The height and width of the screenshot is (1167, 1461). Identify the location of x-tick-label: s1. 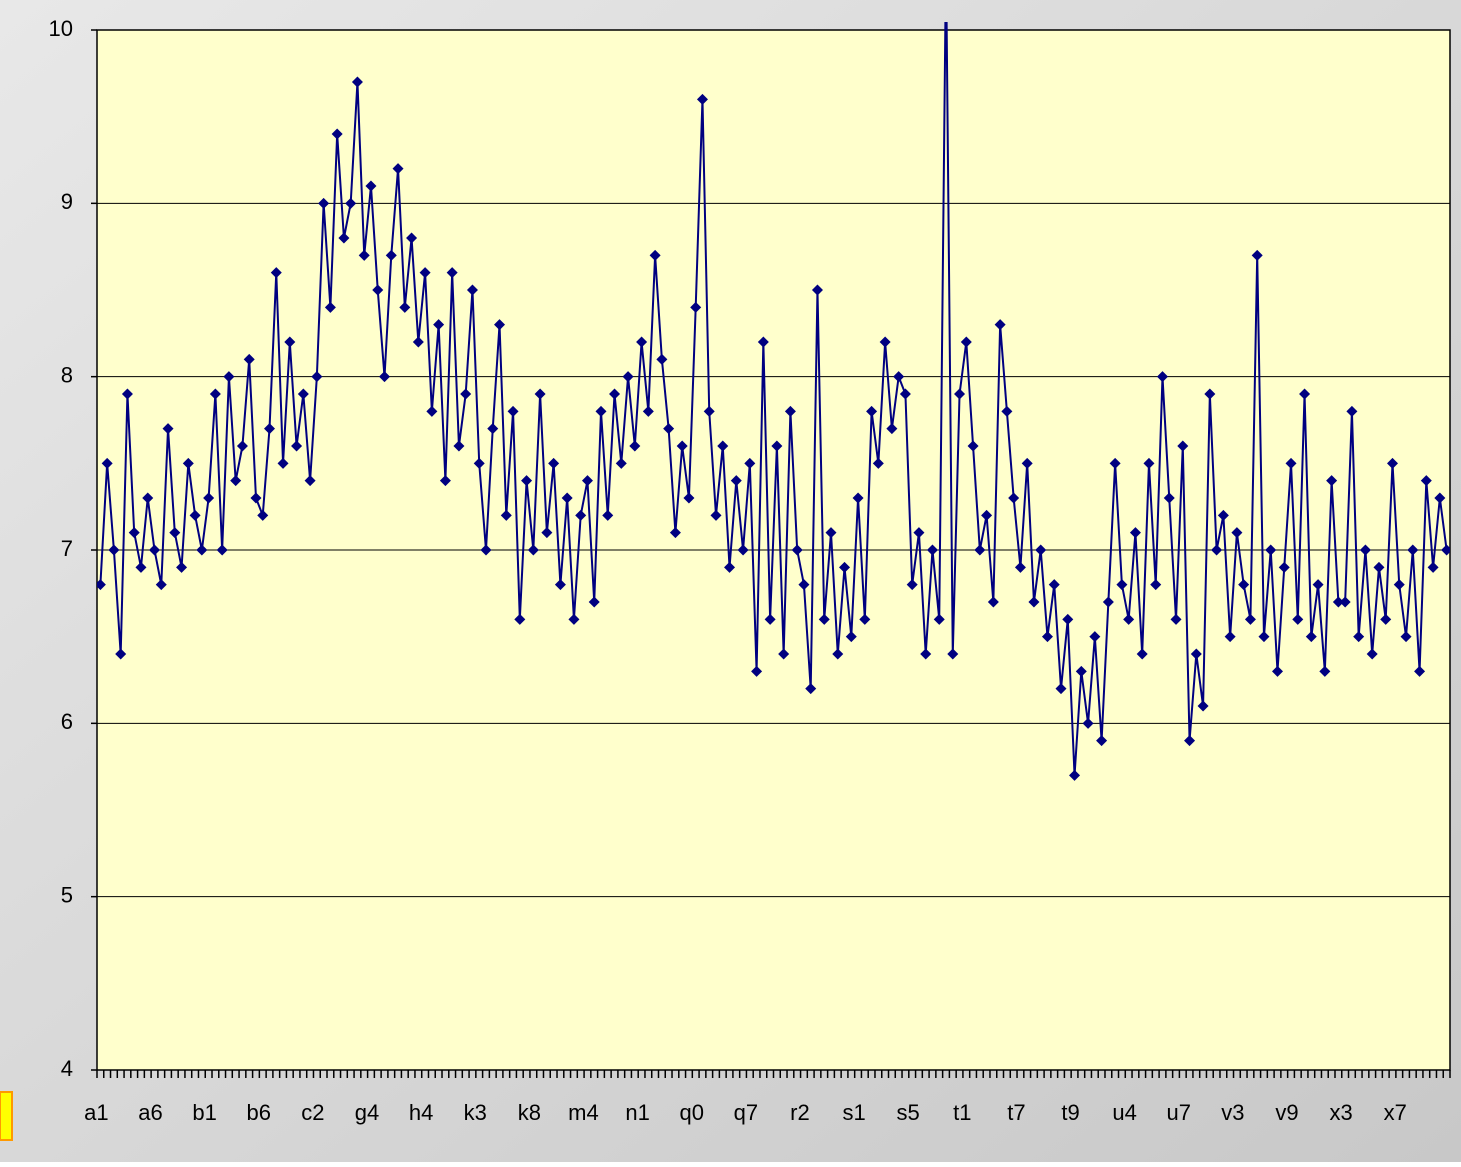
(853, 1112).